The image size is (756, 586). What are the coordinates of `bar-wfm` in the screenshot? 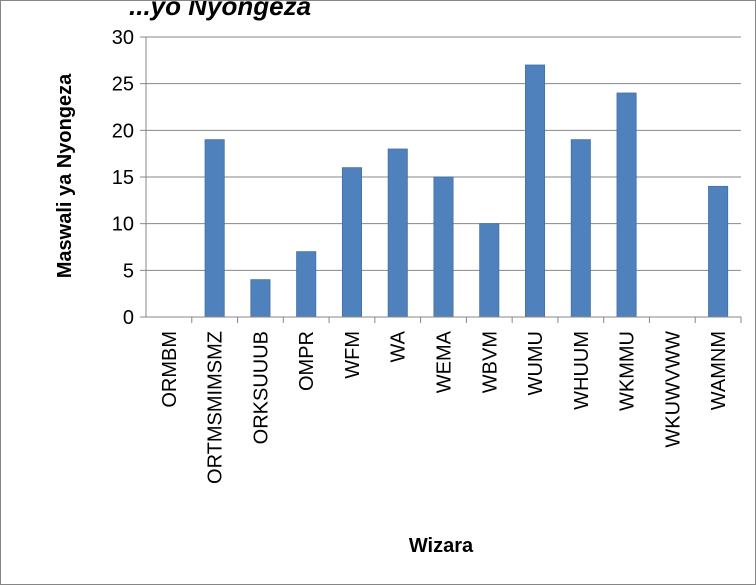 It's located at (351, 242).